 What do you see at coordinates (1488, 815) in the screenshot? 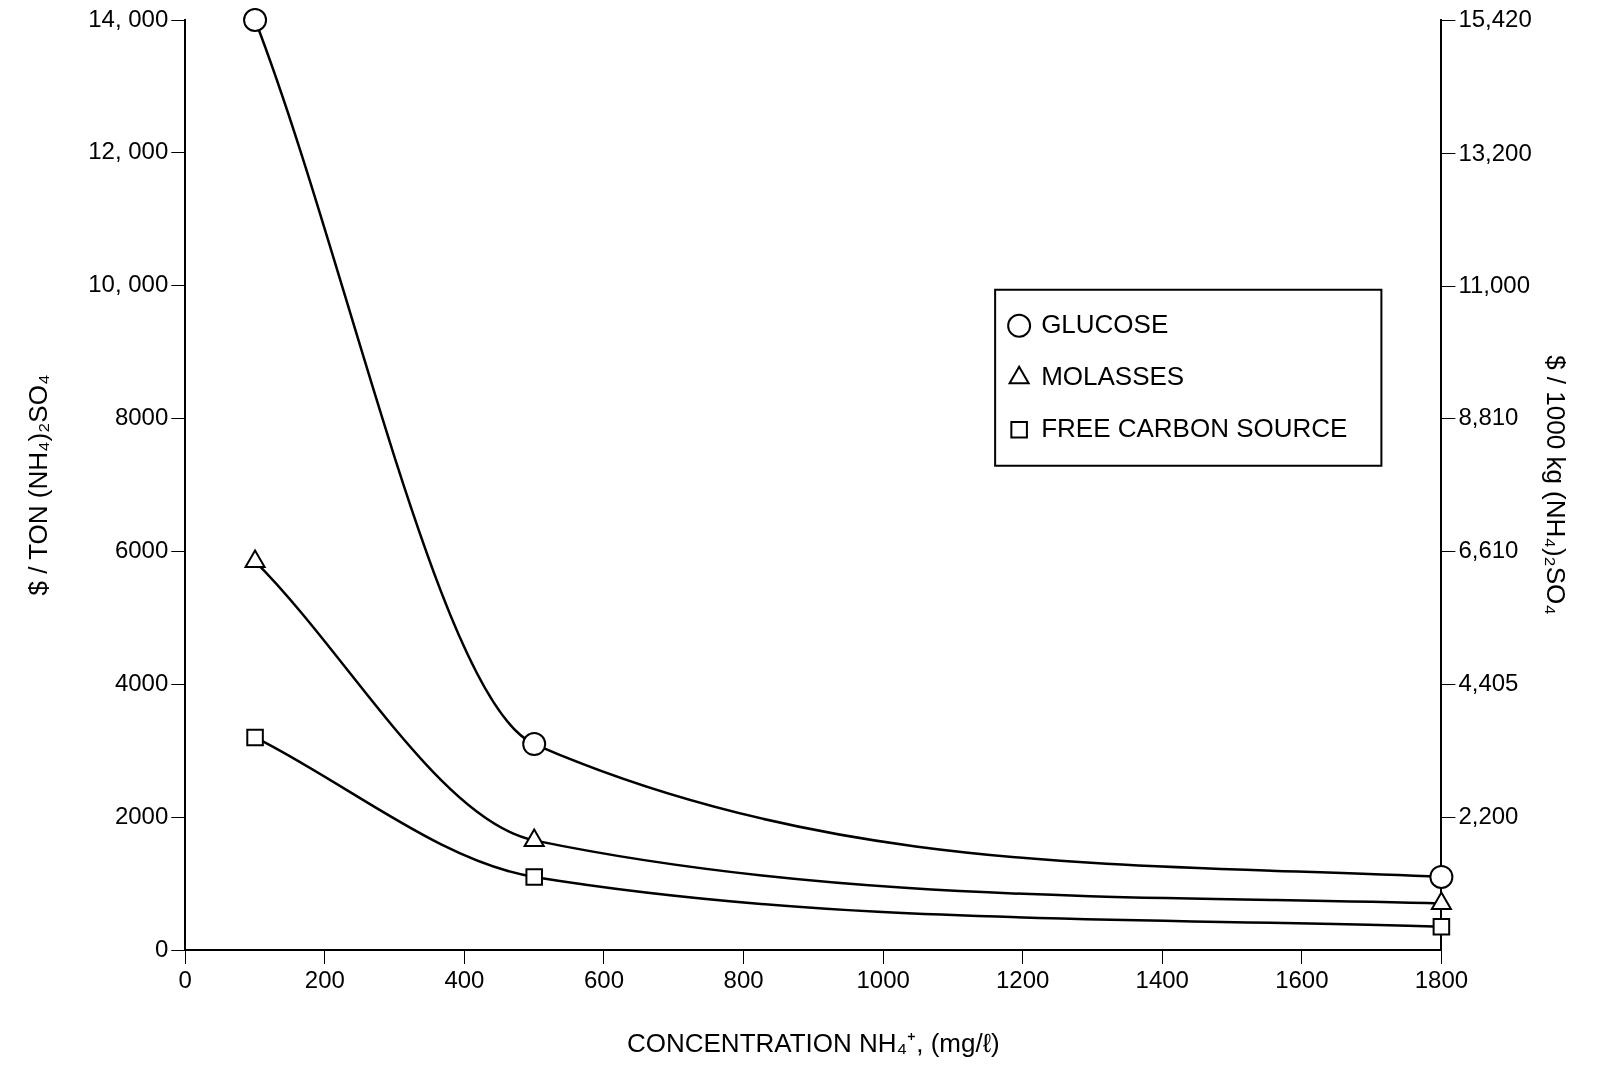
I see `y2-tick-label: 2,200` at bounding box center [1488, 815].